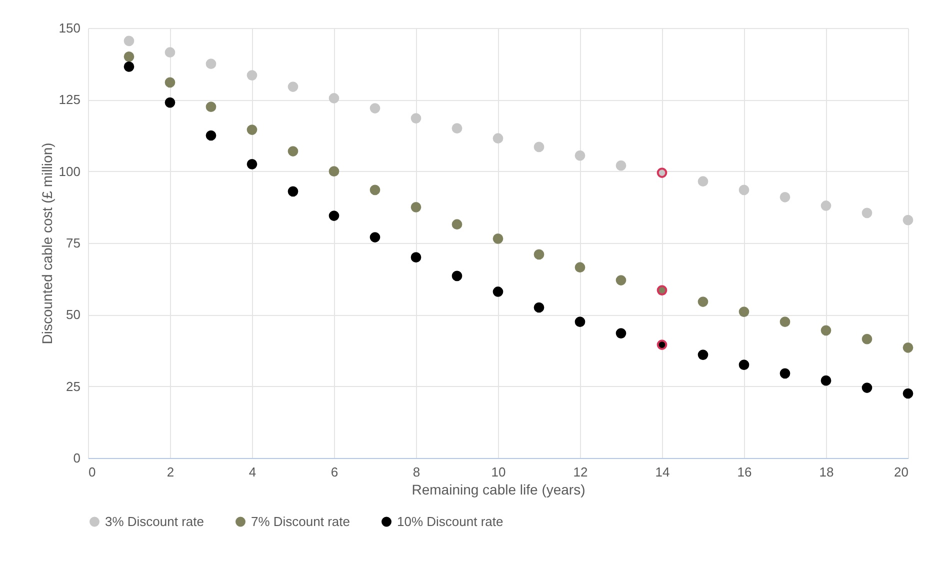 This screenshot has height=561, width=941. Describe the element at coordinates (826, 472) in the screenshot. I see `x-tick-label: 18` at that location.